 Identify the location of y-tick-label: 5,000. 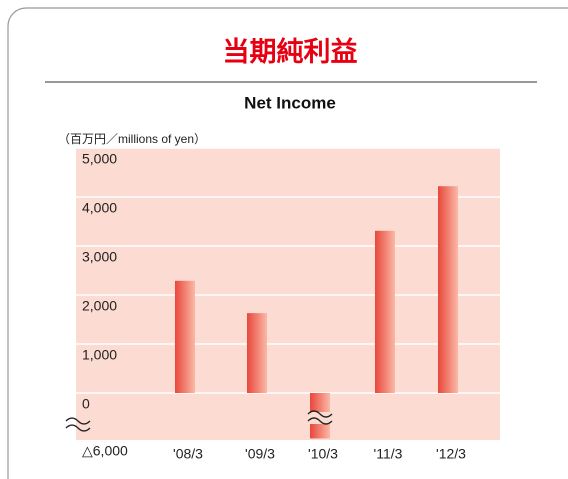
(99, 159).